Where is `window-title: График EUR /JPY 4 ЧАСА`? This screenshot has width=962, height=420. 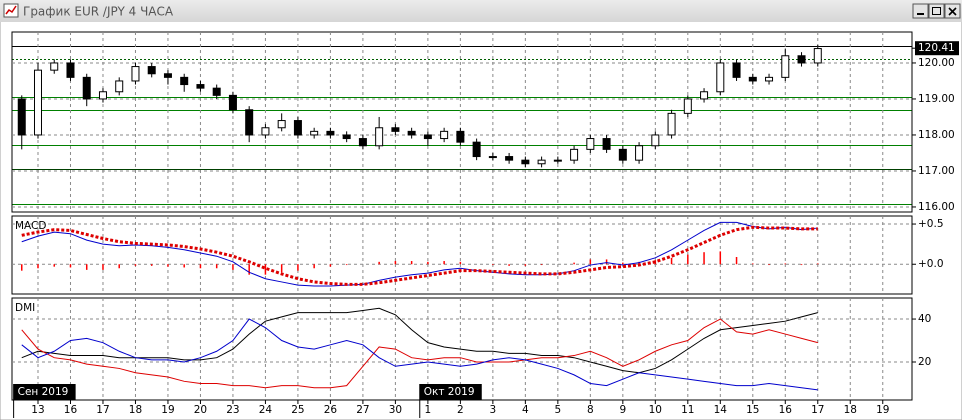
window-title: График EUR /JPY 4 ЧАСА is located at coordinates (98, 12).